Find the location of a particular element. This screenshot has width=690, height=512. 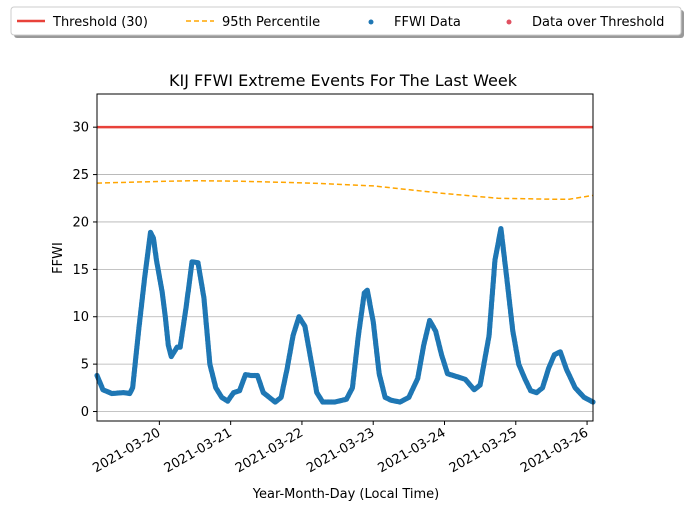

legend-over-label: Data over Threshold is located at coordinates (598, 22).